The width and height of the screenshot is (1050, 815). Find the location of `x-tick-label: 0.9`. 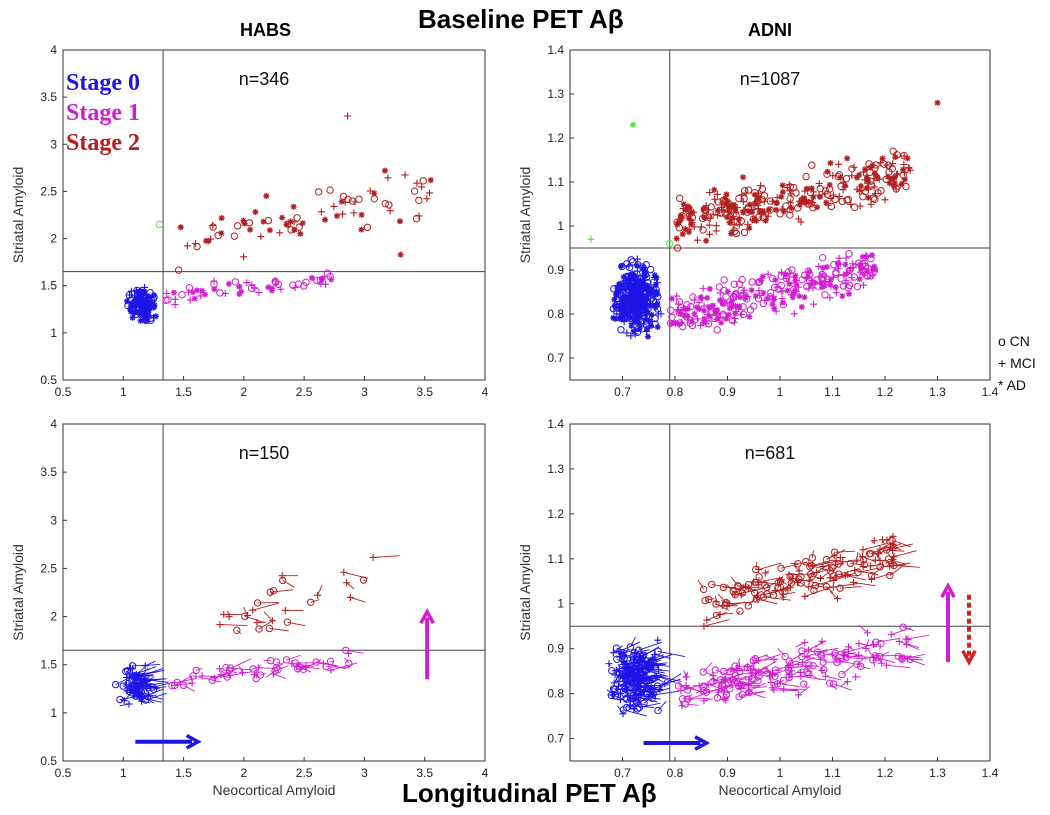

x-tick-label: 0.9 is located at coordinates (727, 773).